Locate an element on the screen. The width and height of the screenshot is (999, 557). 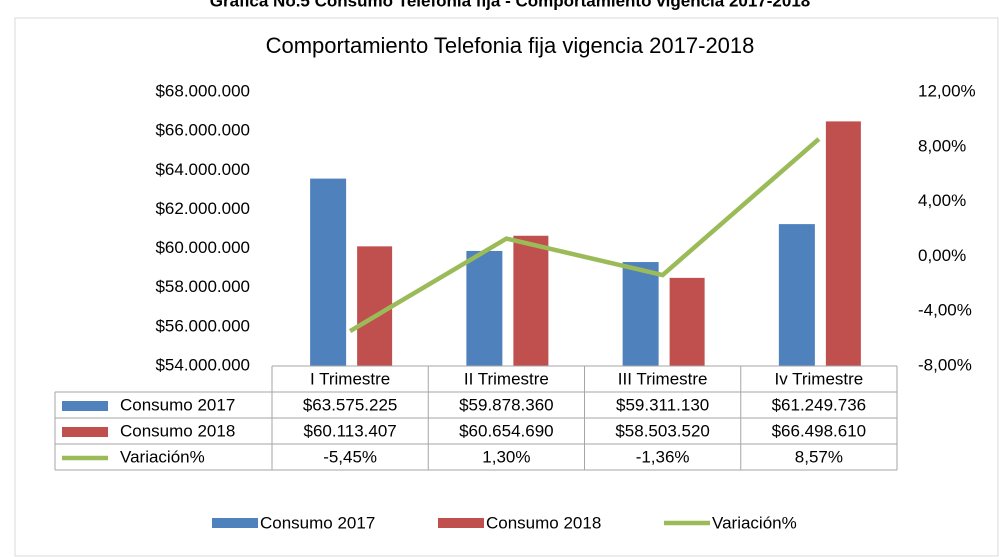
y2-tick-label: 8,00% is located at coordinates (942, 145).